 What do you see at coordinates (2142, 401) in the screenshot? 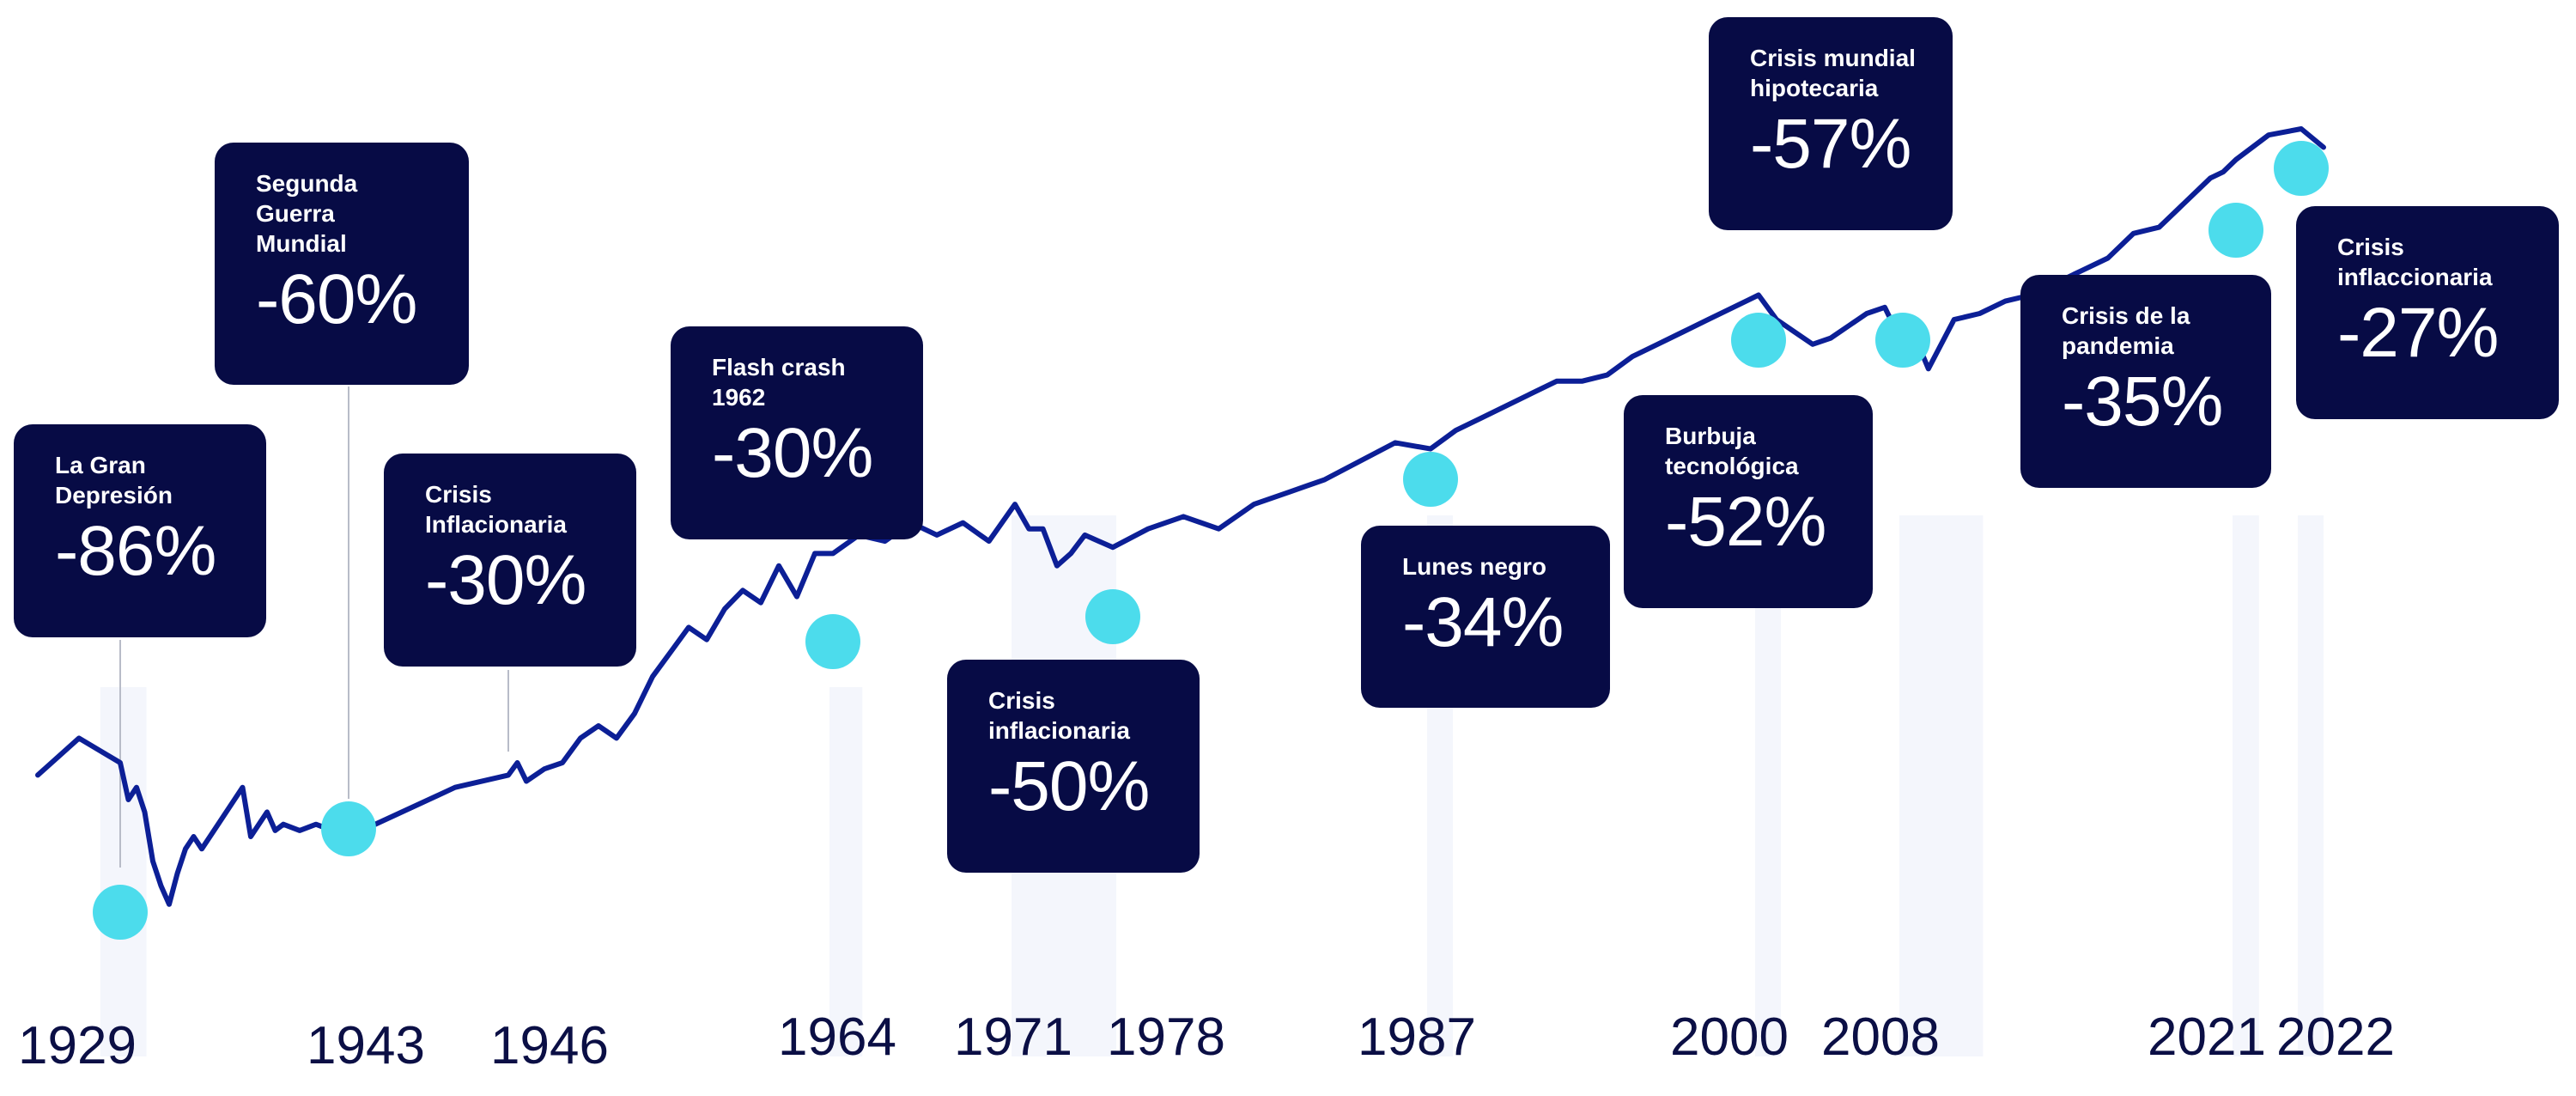
I see `card-drop-value: -35%` at bounding box center [2142, 401].